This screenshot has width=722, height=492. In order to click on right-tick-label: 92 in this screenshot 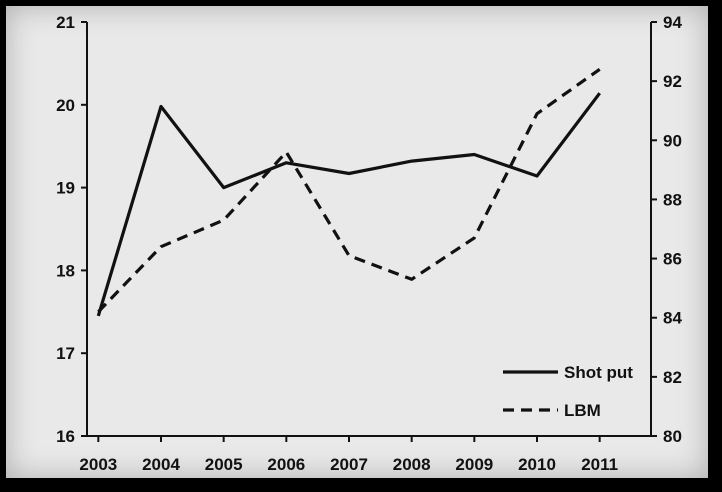, I will do `click(672, 81)`.